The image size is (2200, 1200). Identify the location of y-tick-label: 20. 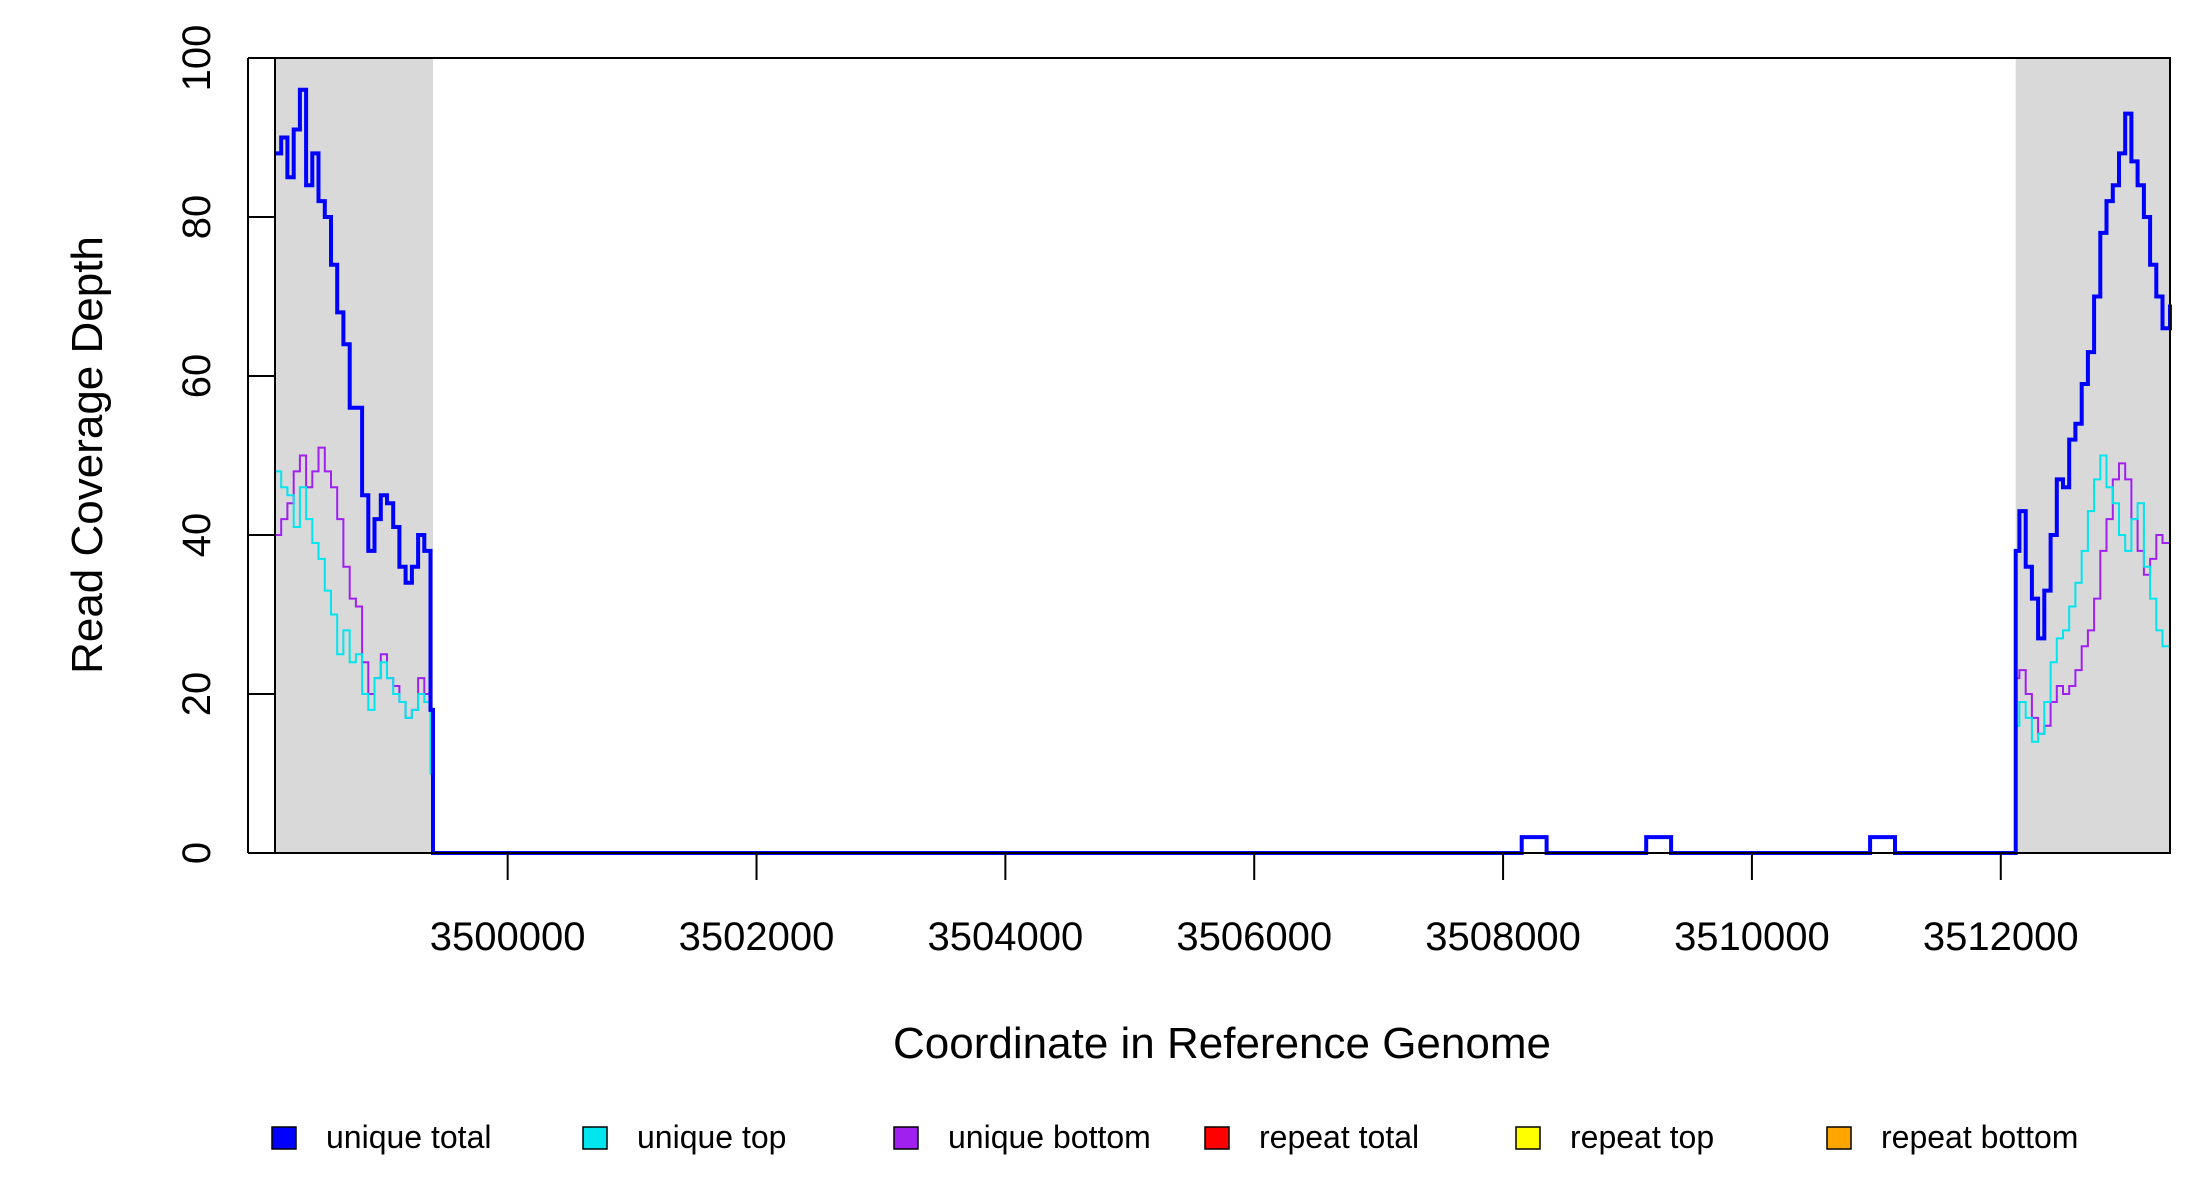
(197, 694).